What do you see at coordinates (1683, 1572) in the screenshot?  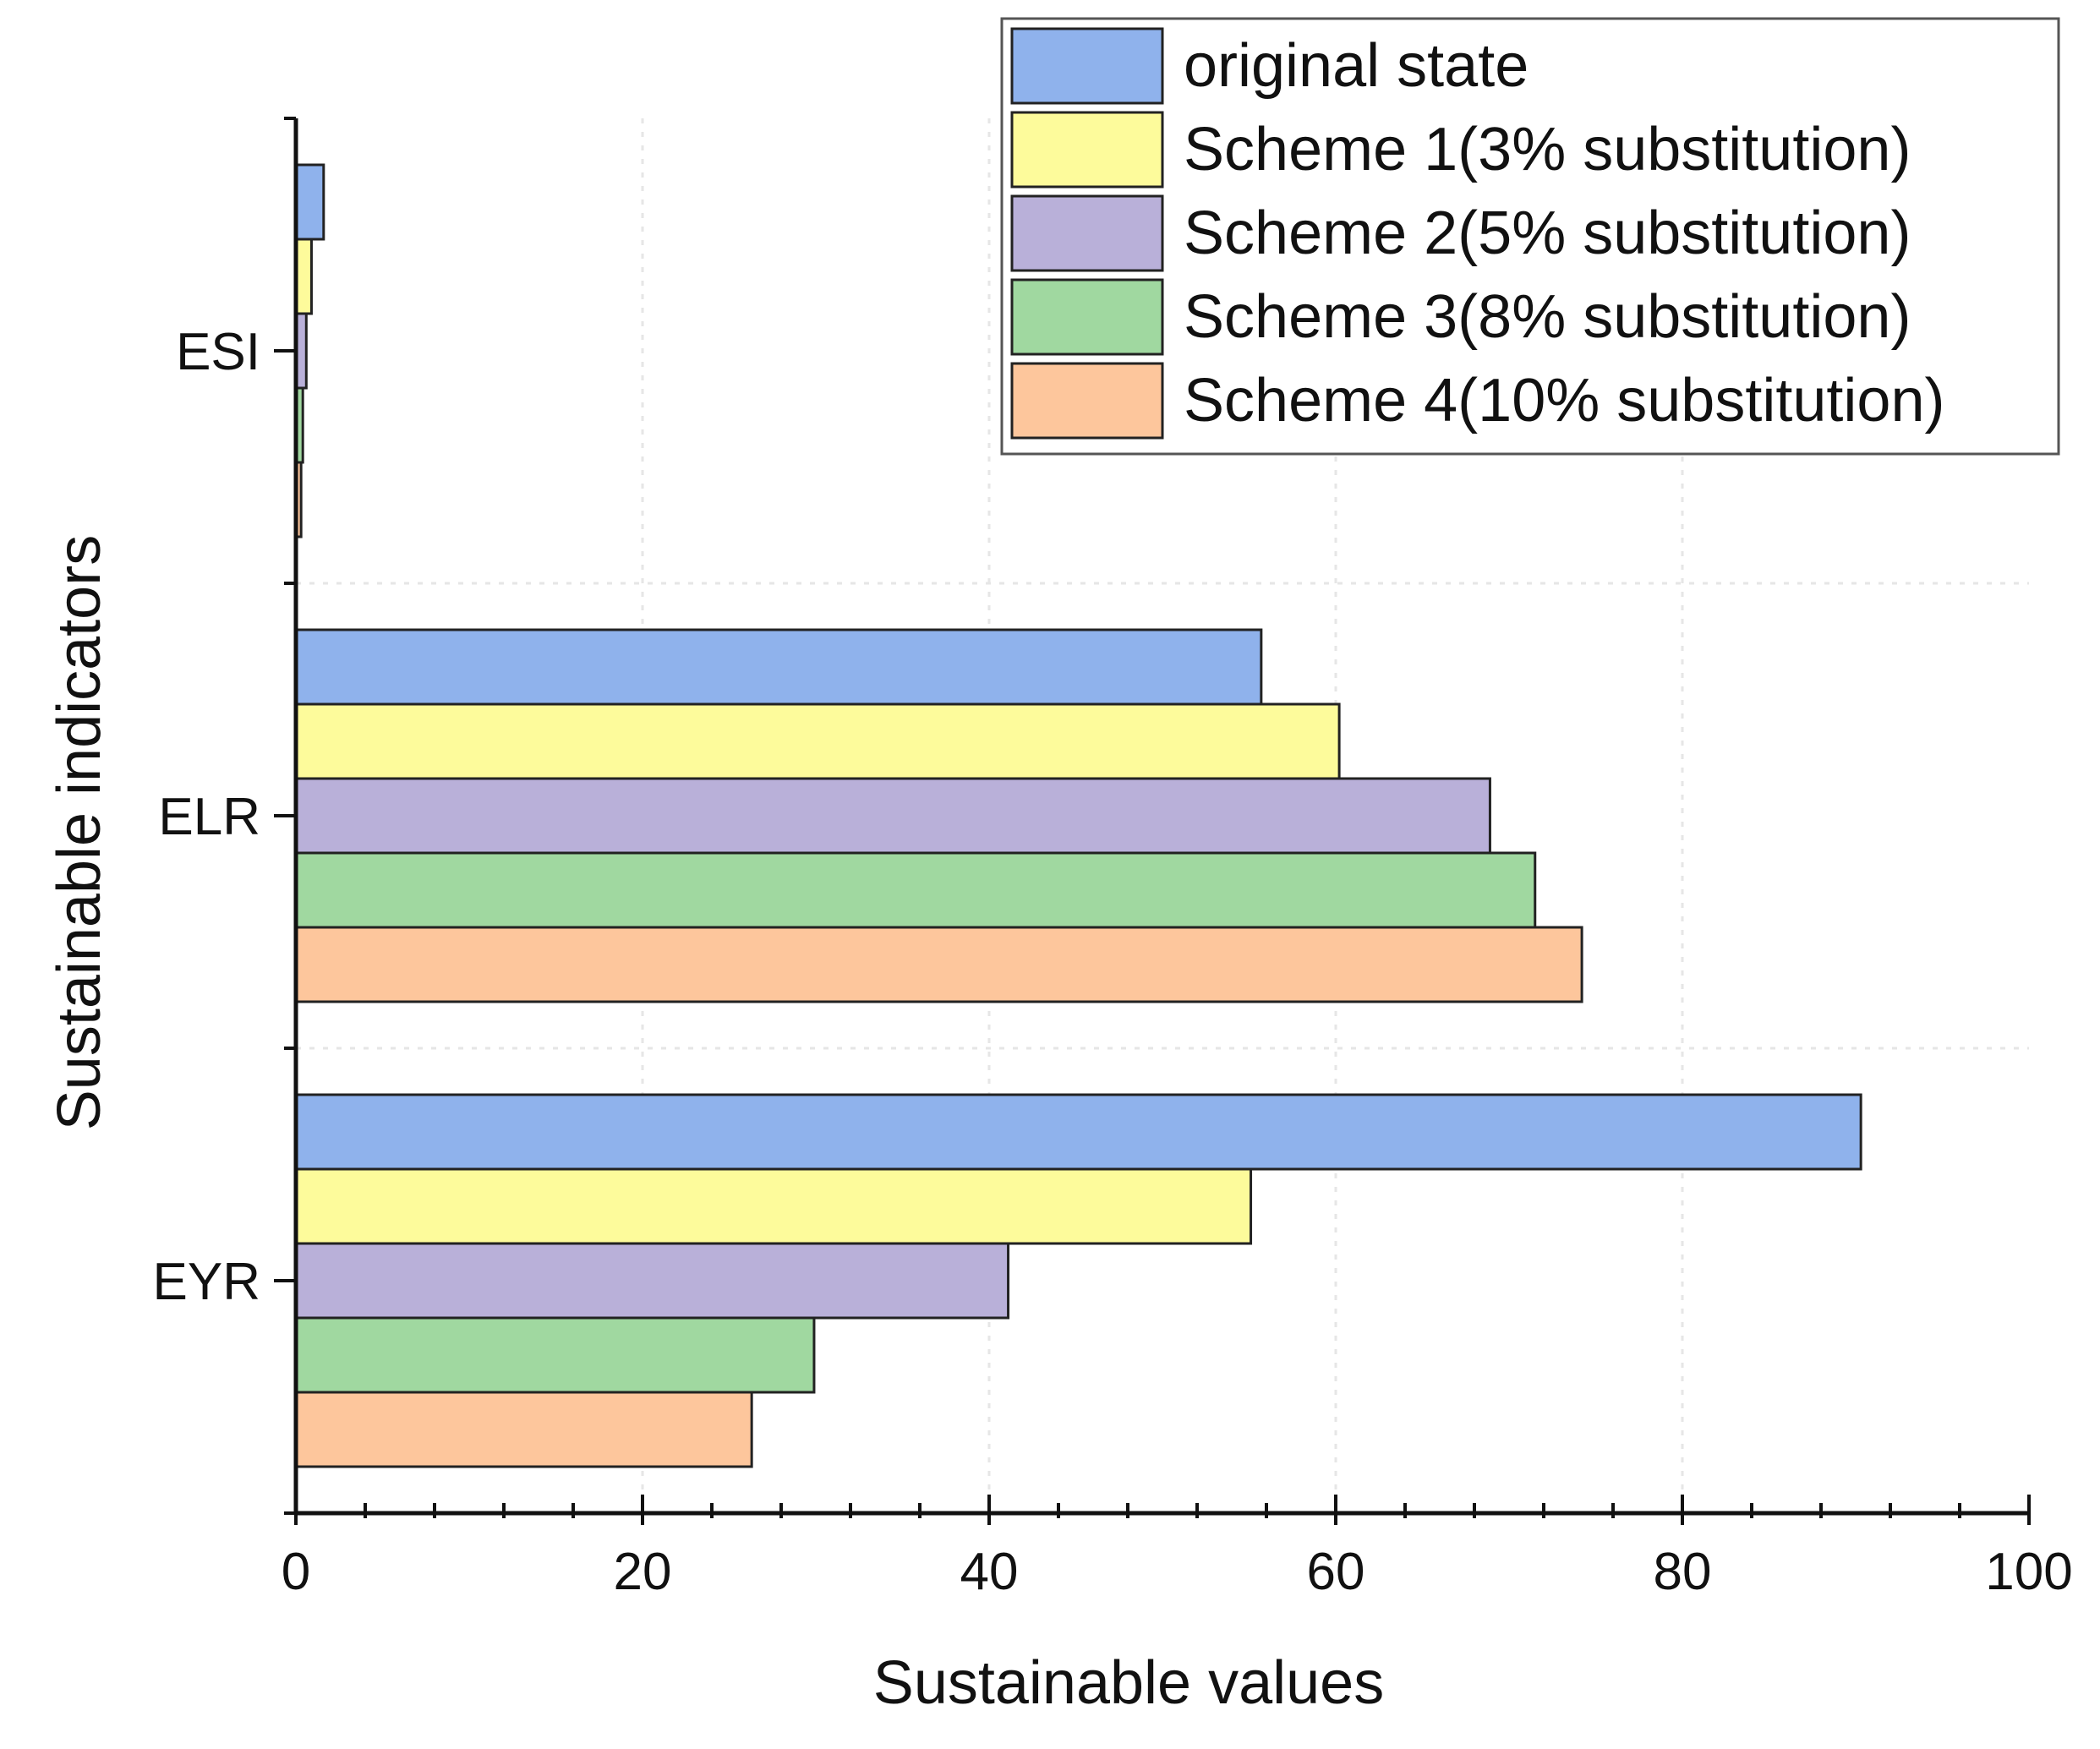 I see `x-tick-label-80: 80` at bounding box center [1683, 1572].